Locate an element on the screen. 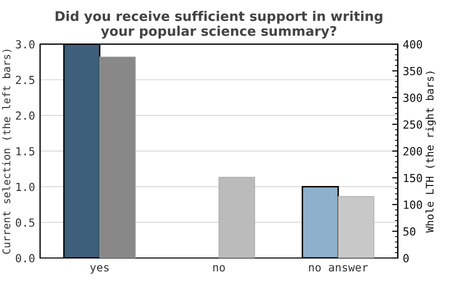  x-tick-label: yes is located at coordinates (99, 269).